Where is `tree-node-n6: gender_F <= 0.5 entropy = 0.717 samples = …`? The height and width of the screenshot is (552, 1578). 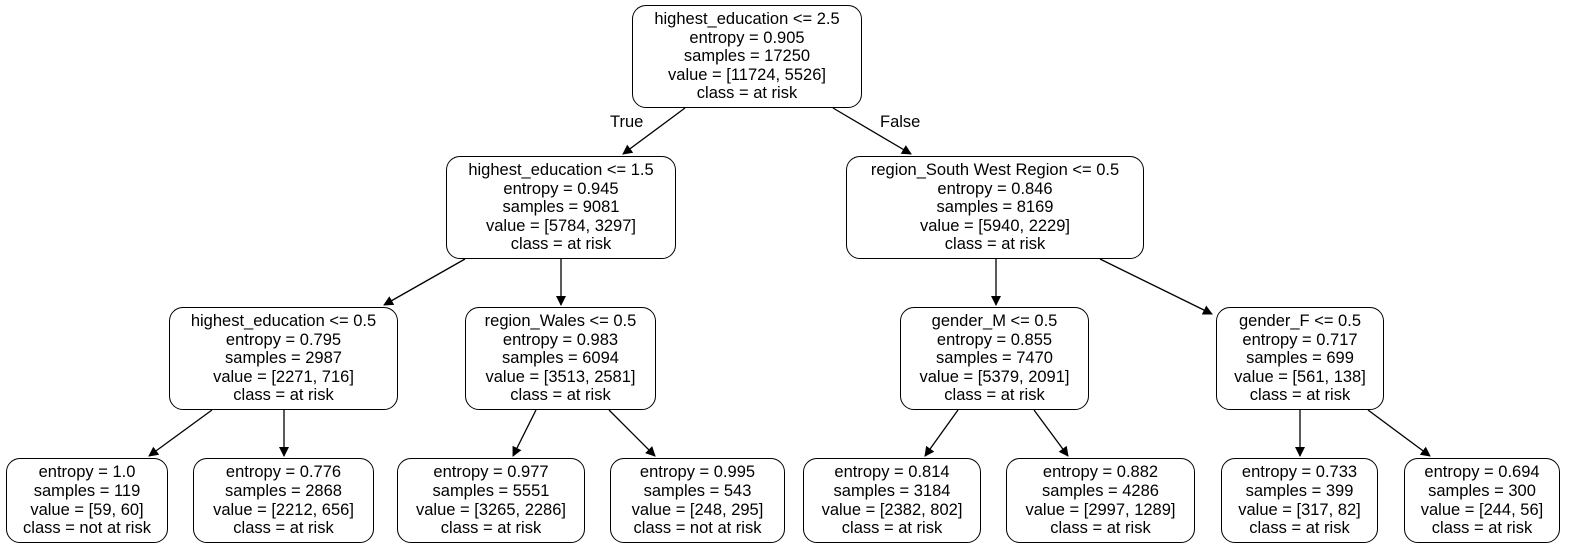
tree-node-n6: gender_F <= 0.5 entropy = 0.717 samples = … is located at coordinates (1300, 358).